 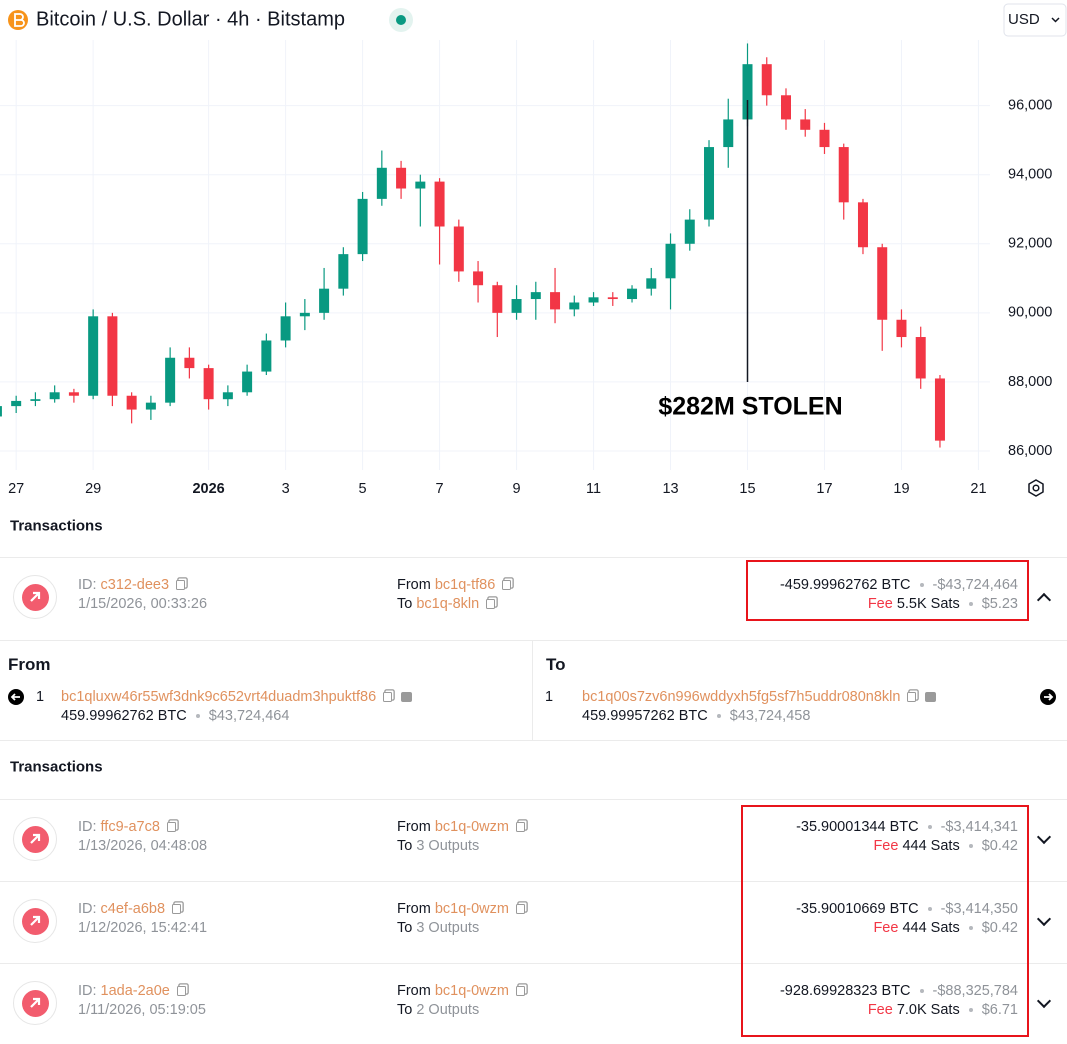 I want to click on id-value: ffc9-a7c8, so click(x=130, y=827).